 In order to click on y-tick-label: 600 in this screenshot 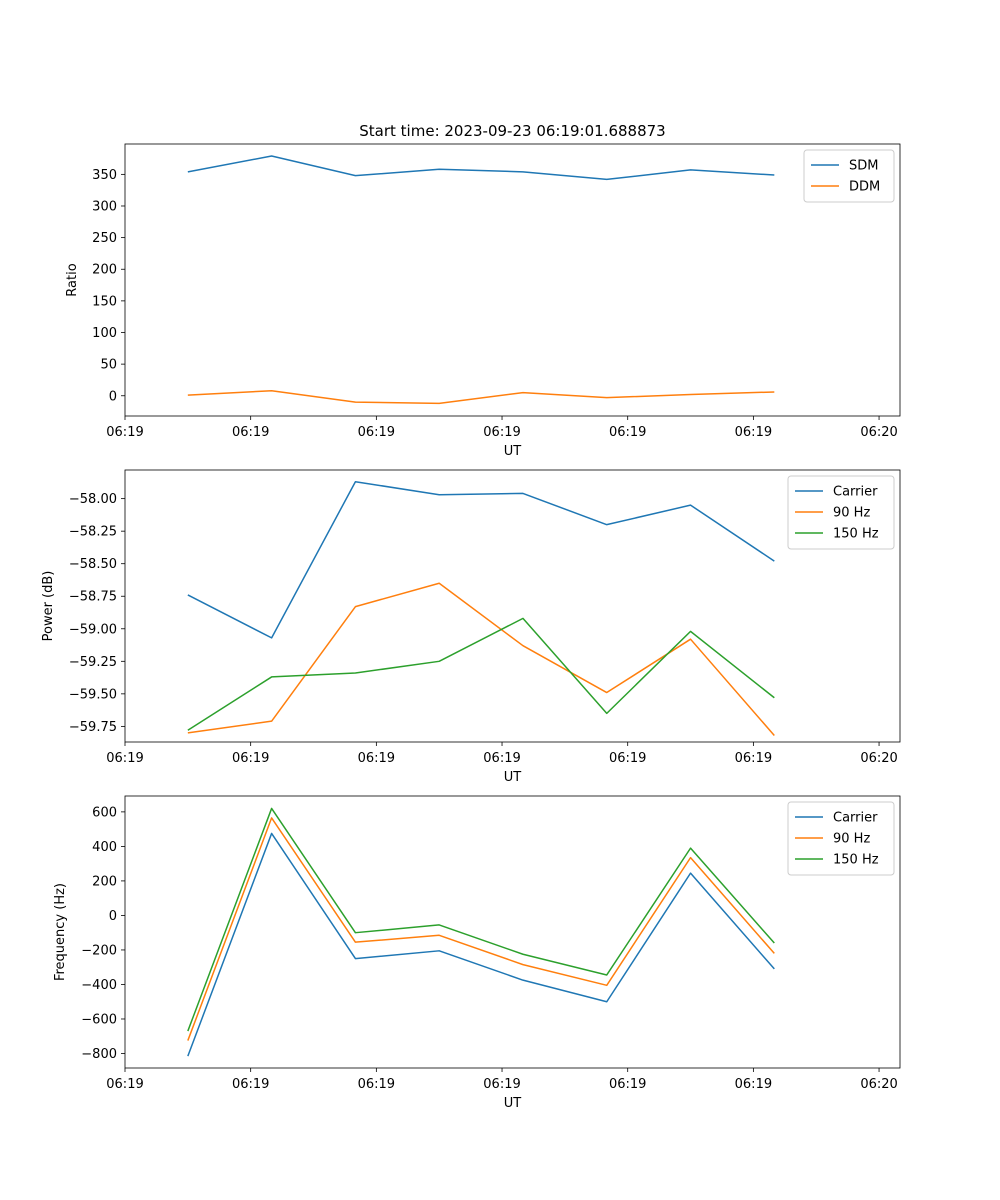, I will do `click(104, 812)`.